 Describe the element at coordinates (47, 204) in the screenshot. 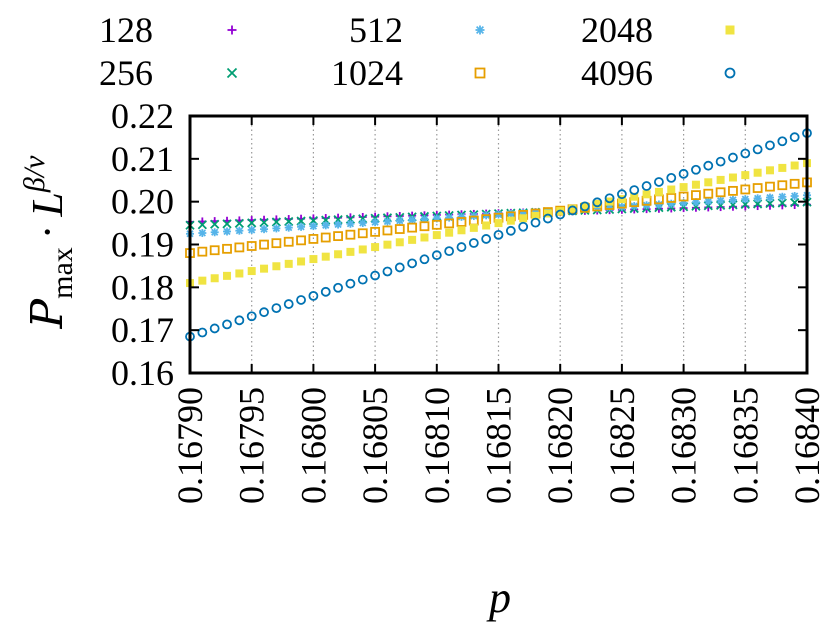

I see `y-label-l: L` at that location.